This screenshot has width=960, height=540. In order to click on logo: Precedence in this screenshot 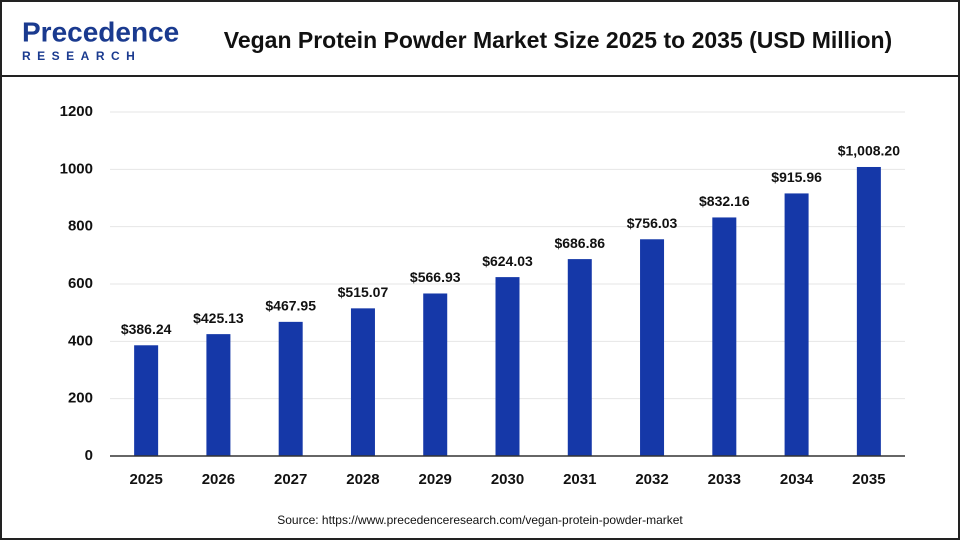, I will do `click(100, 31)`.